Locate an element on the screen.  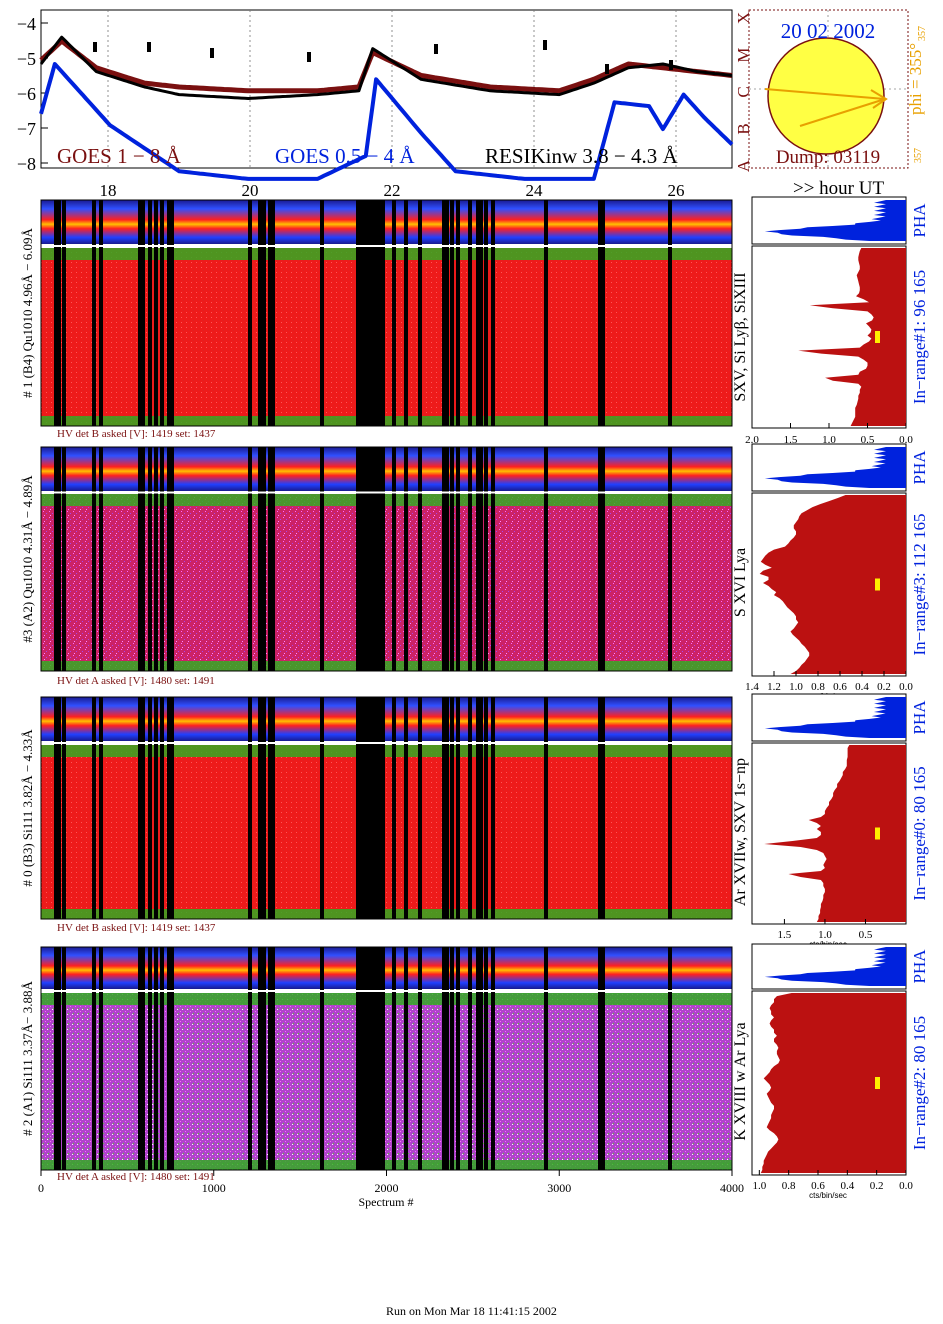
flare-class-m: M is located at coordinates (743, 54).